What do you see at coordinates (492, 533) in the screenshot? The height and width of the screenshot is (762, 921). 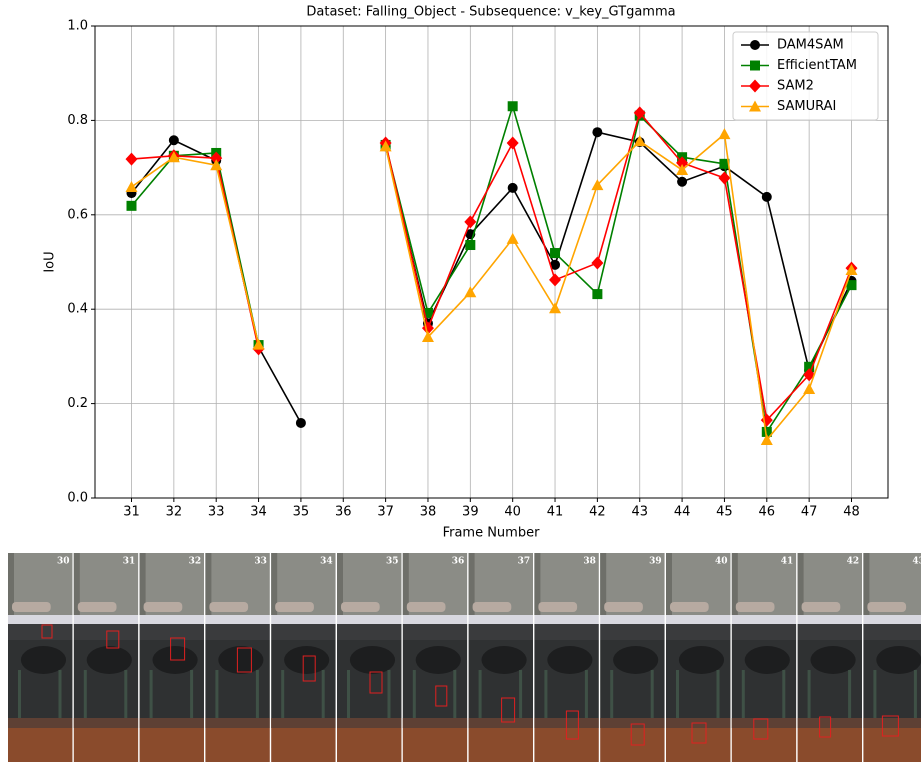 I see `x-axis-label: Frame Number` at bounding box center [492, 533].